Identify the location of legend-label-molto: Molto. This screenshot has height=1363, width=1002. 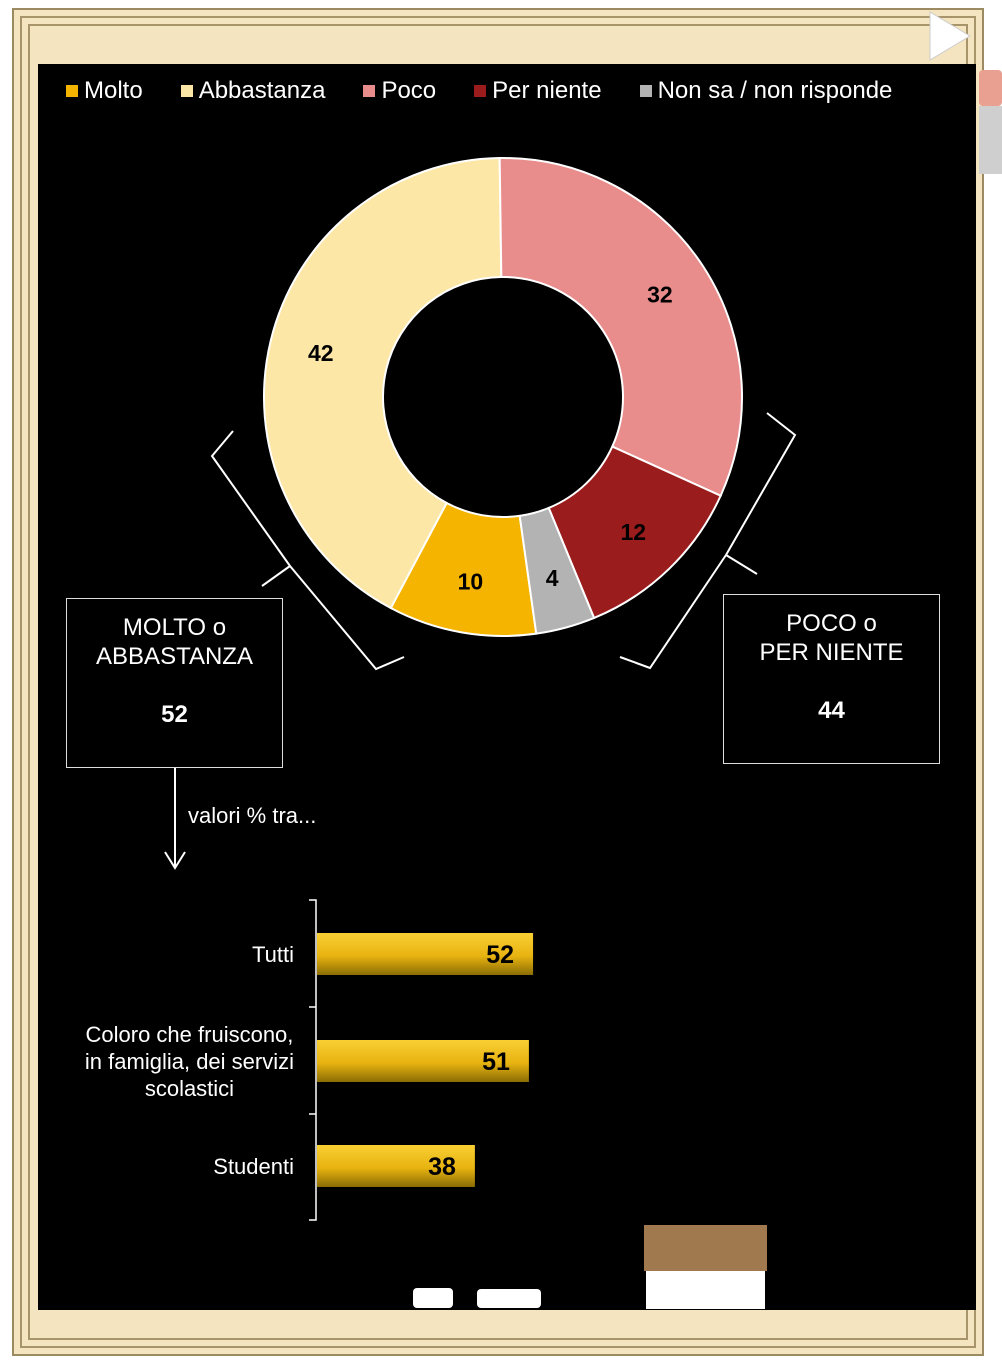
(113, 90).